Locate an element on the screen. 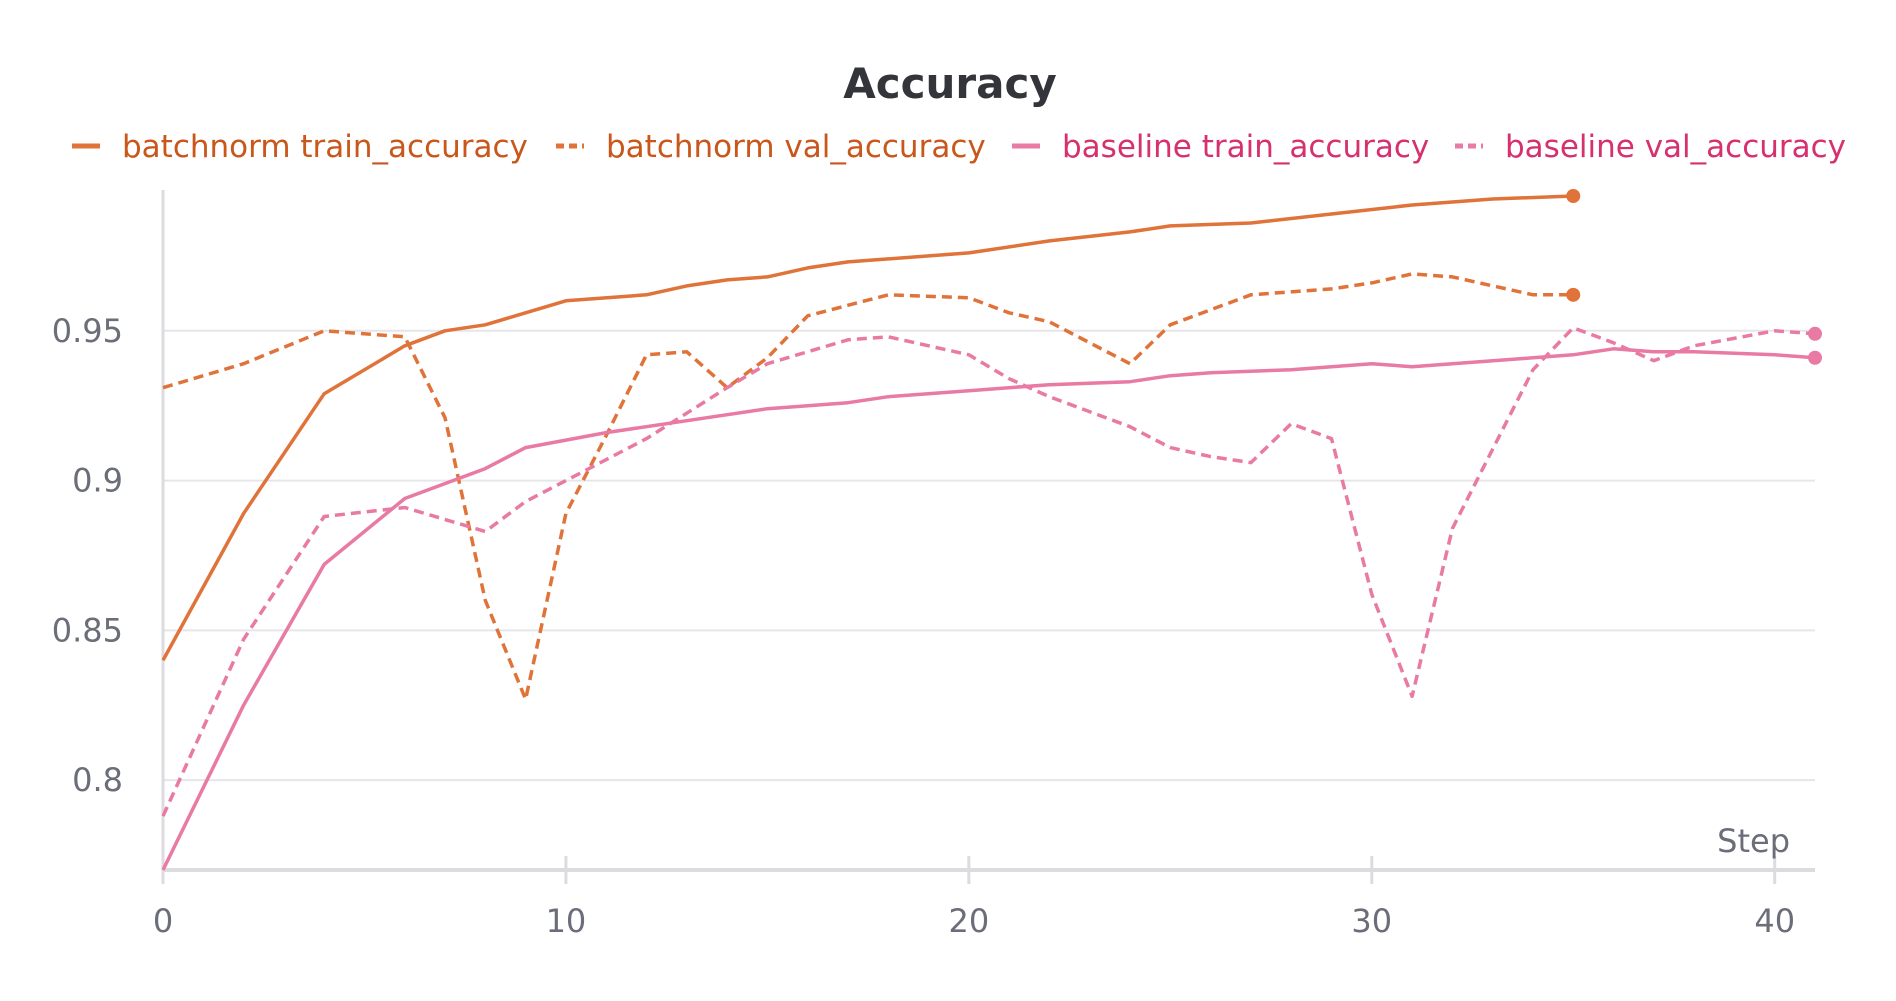 The image size is (1896, 1001). legend-label: batchnorm train_accuracy is located at coordinates (325, 147).